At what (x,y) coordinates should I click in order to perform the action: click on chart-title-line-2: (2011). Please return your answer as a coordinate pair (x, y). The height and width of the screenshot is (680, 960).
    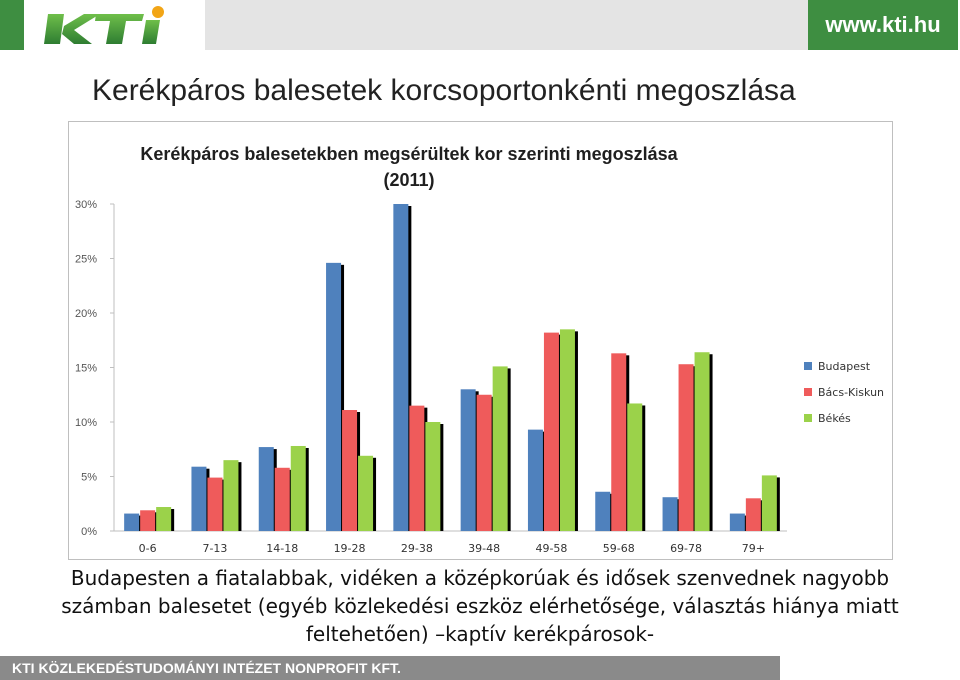
    Looking at the image, I should click on (408, 180).